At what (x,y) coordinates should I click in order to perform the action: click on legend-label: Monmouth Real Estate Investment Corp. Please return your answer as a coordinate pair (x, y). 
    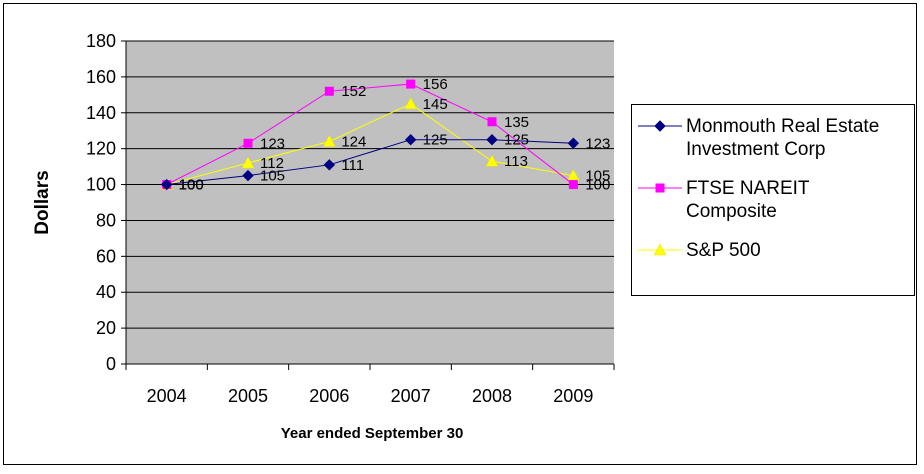
    Looking at the image, I should click on (783, 138).